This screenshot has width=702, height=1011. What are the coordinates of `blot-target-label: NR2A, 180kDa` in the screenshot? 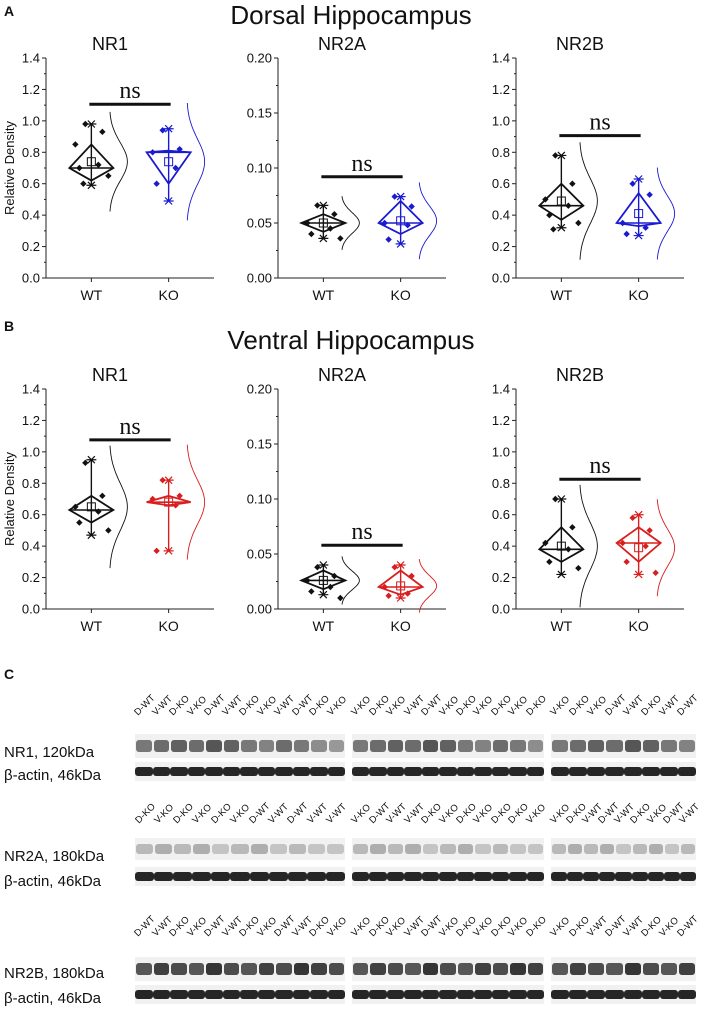 It's located at (54, 856).